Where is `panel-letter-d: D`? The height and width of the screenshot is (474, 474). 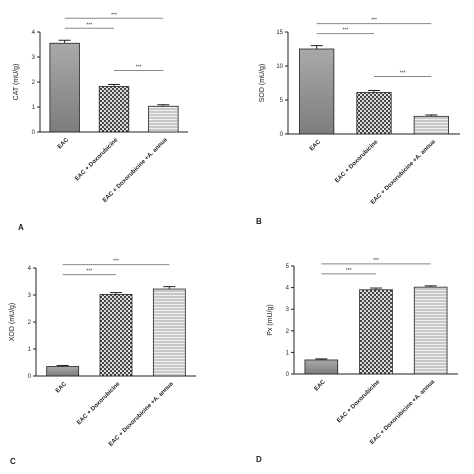
panel-letter-d: D is located at coordinates (259, 459).